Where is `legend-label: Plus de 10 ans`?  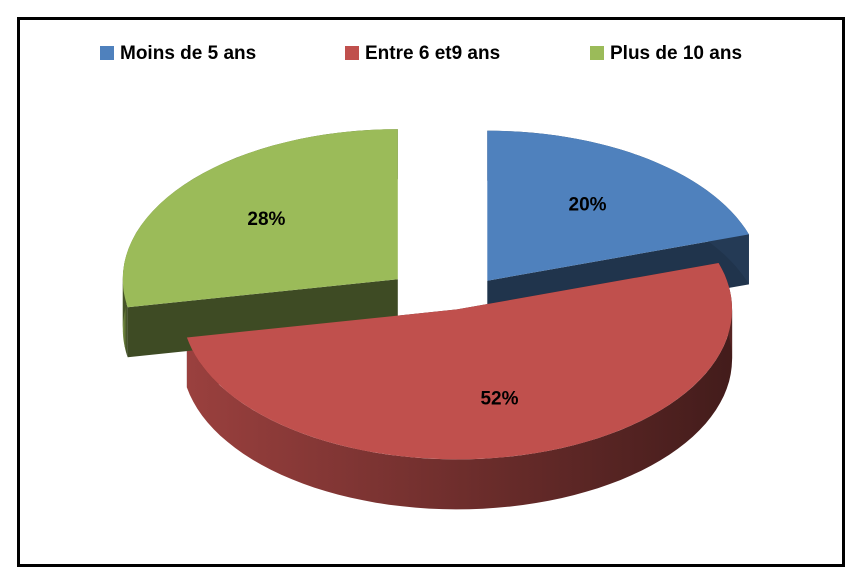 legend-label: Plus de 10 ans is located at coordinates (676, 53).